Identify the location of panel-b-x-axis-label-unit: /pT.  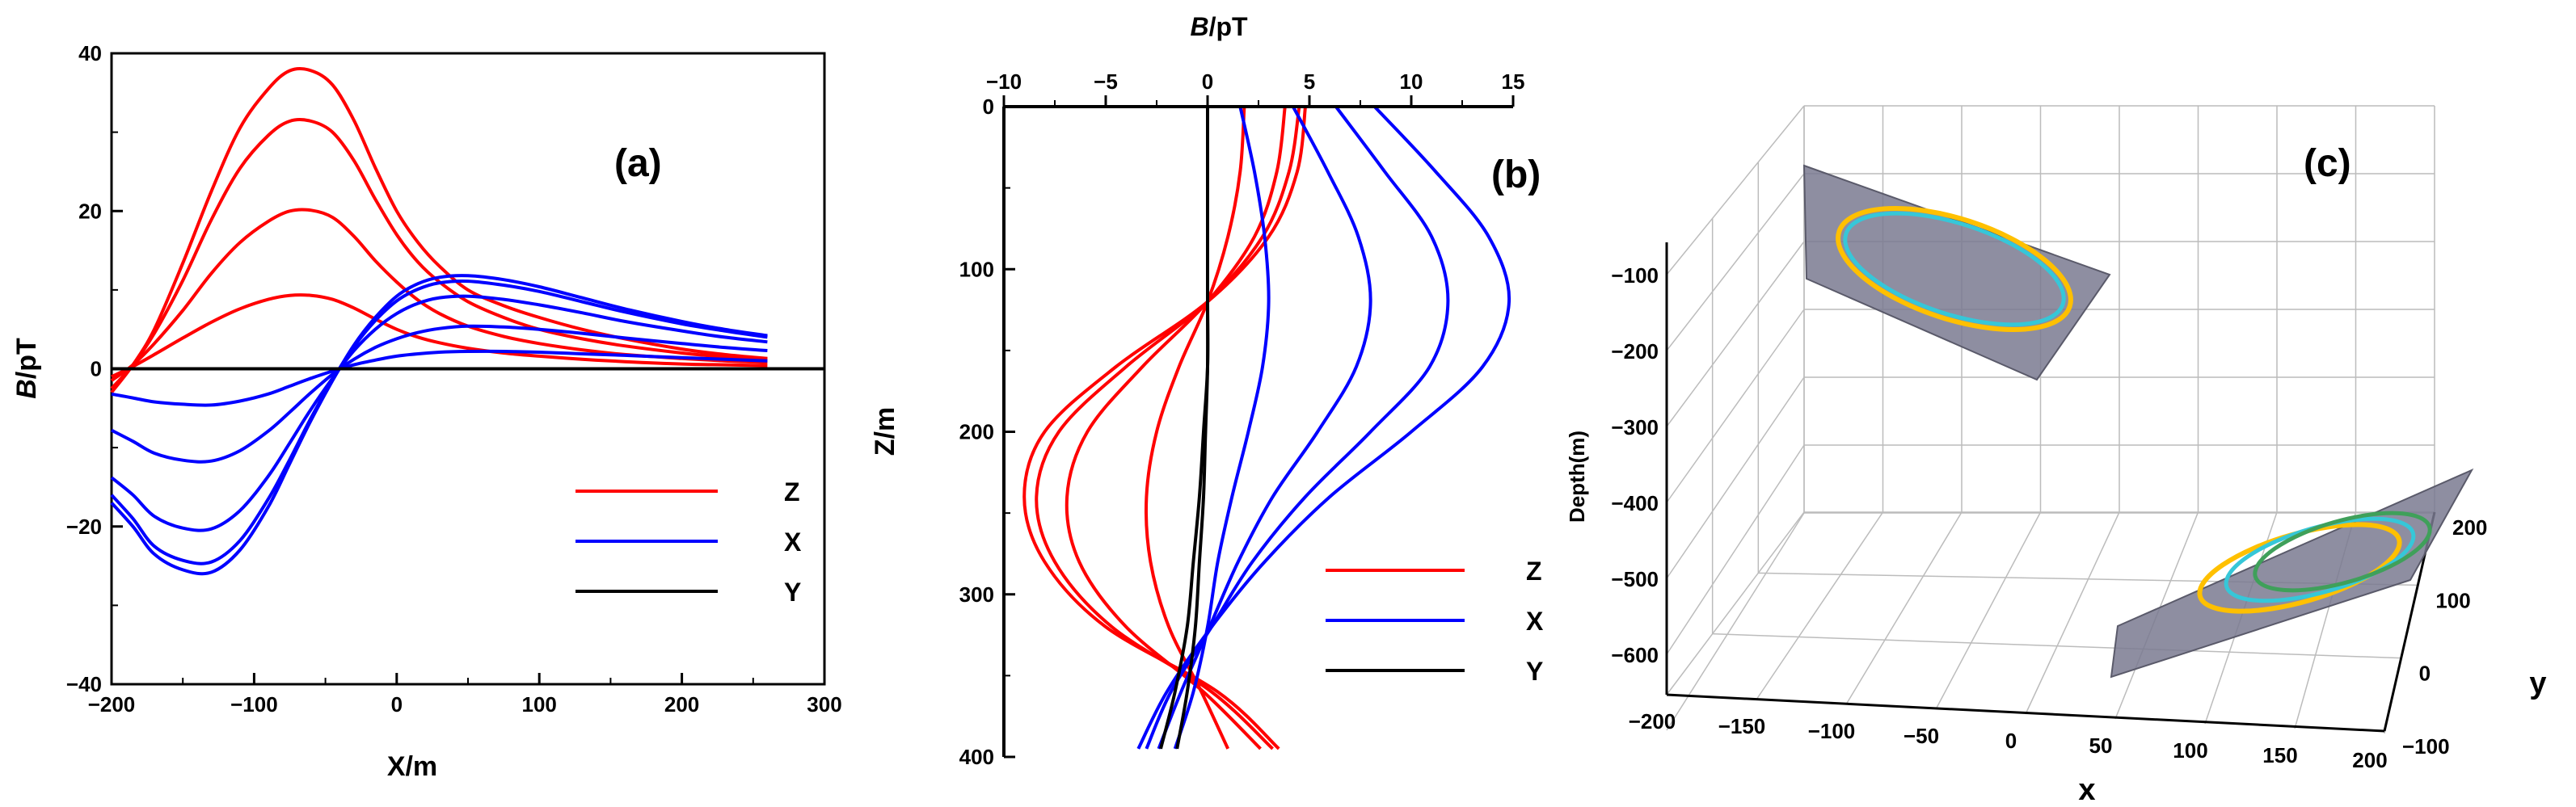
(1228, 27).